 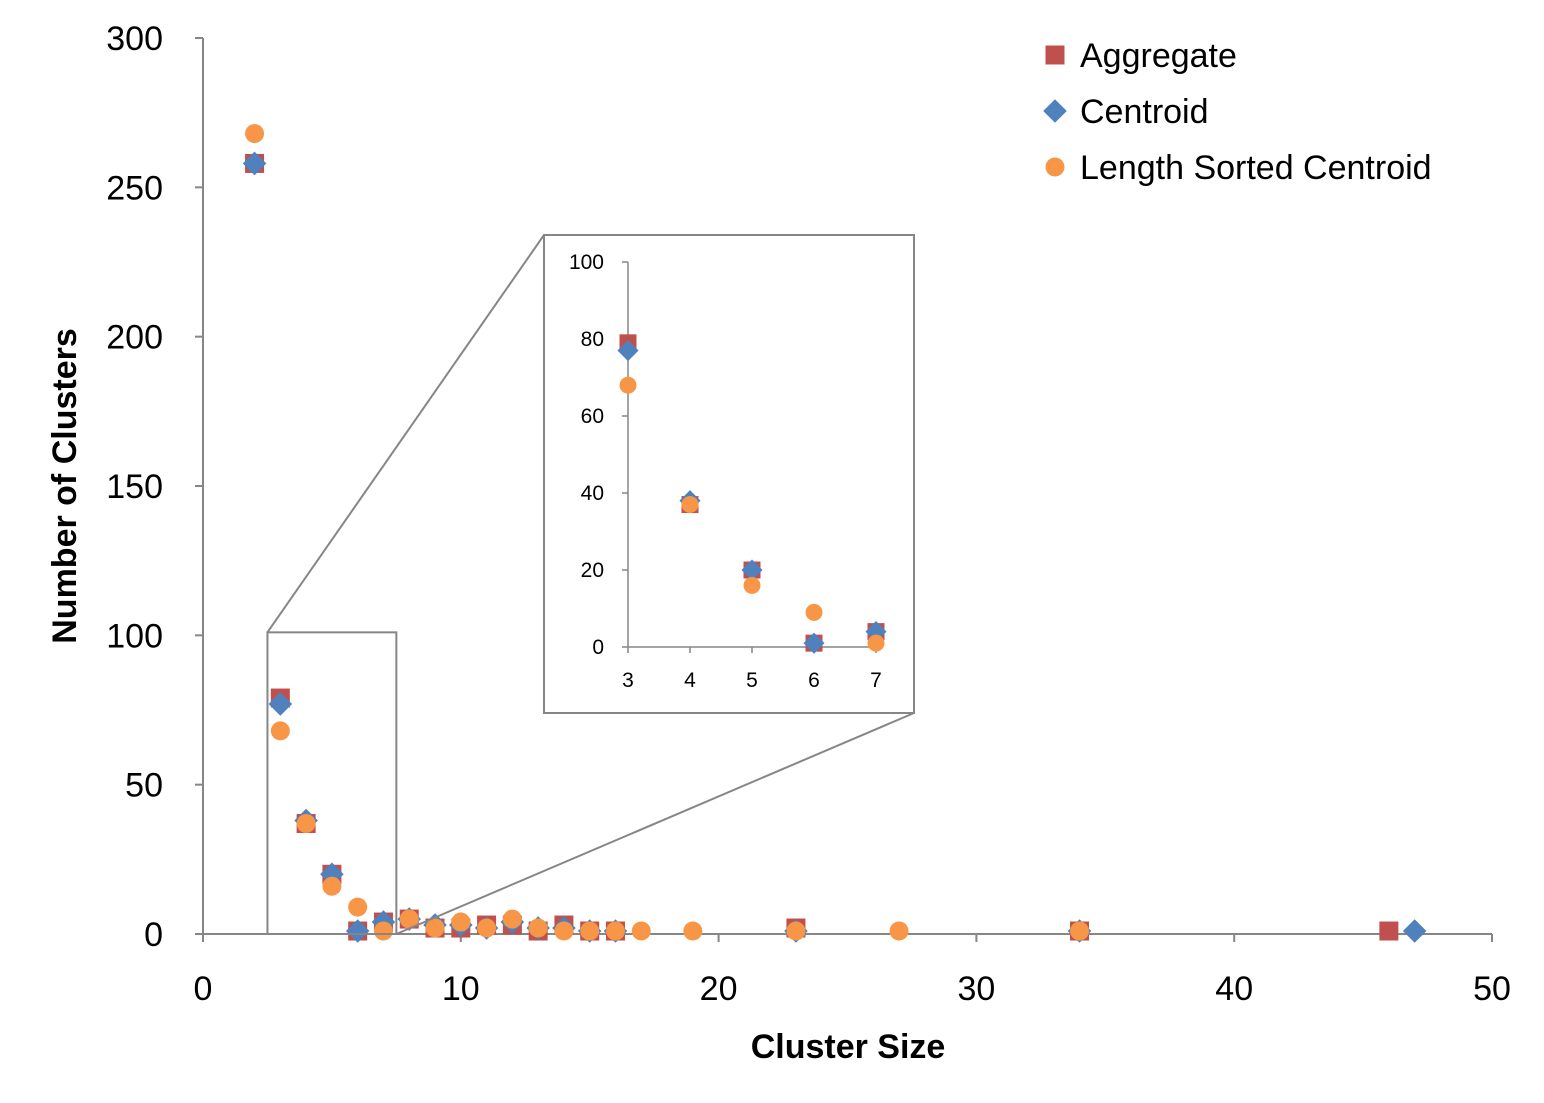 I want to click on y-tick-label: 300, so click(x=134, y=39).